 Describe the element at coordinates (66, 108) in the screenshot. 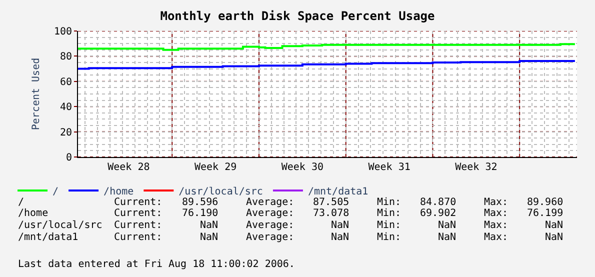

I see `y-tick-label: 40` at that location.